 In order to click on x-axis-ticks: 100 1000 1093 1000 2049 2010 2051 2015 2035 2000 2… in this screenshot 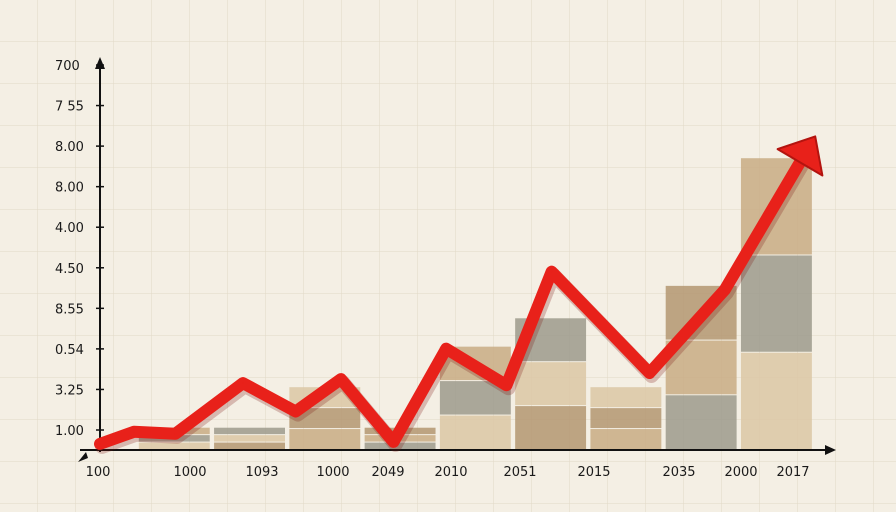, I will do `click(448, 472)`.